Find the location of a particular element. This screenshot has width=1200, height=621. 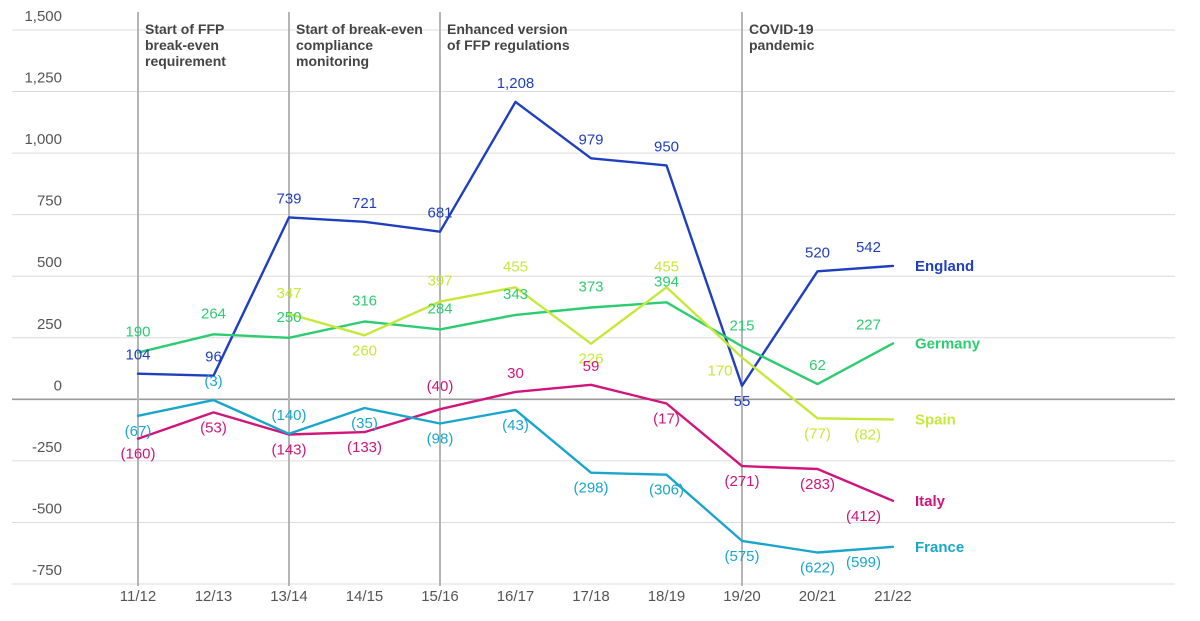

data-label-italy: (17) is located at coordinates (666, 419).